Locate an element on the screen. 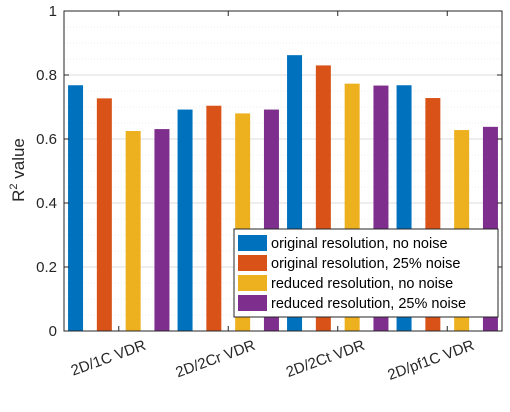 The image size is (510, 412). legend-box is located at coordinates (366, 273).